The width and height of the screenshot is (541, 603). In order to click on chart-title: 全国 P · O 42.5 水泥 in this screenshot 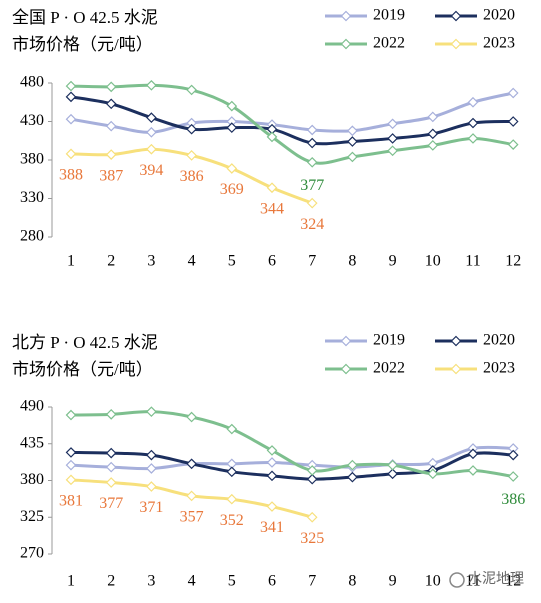, I will do `click(85, 17)`.